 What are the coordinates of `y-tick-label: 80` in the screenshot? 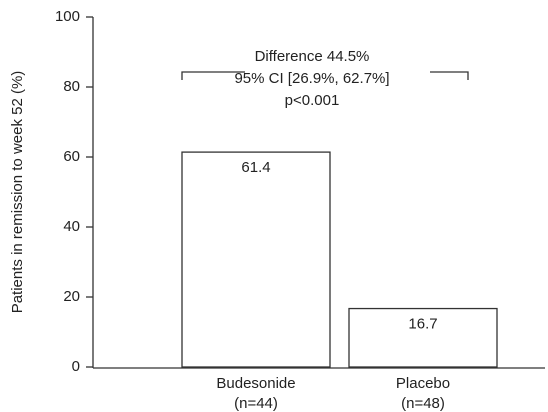 It's located at (71, 86).